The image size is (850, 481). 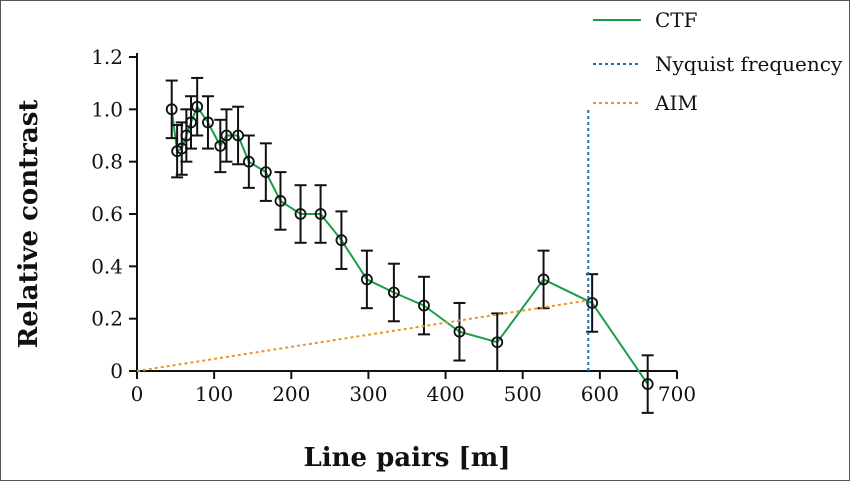 What do you see at coordinates (523, 394) in the screenshot?
I see `x-tick-label: 500` at bounding box center [523, 394].